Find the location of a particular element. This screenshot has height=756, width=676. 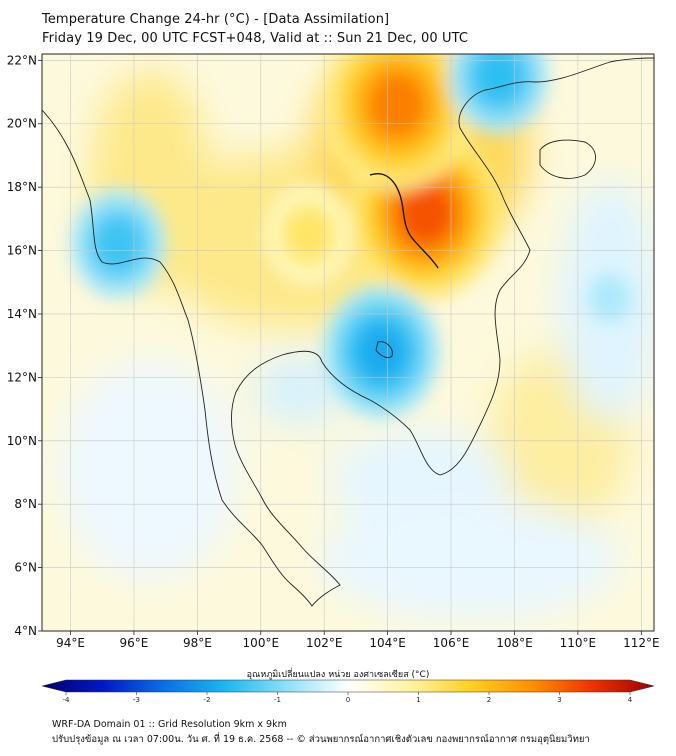

lat-tick-label: 10°N is located at coordinates (22, 441).